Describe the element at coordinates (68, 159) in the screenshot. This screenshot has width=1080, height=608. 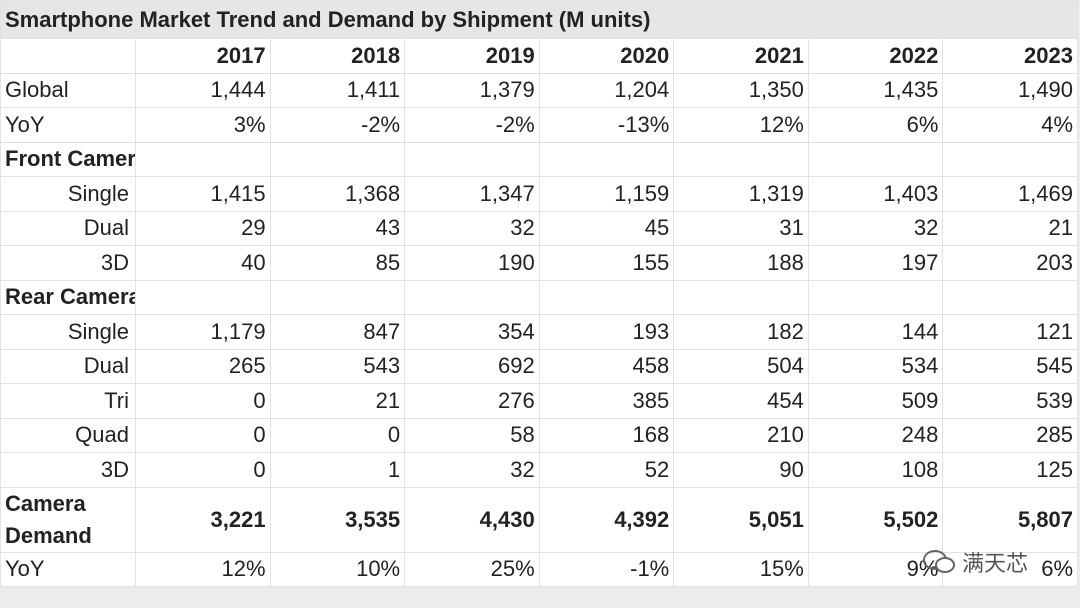
I see `section-heading: Front Camera` at that location.